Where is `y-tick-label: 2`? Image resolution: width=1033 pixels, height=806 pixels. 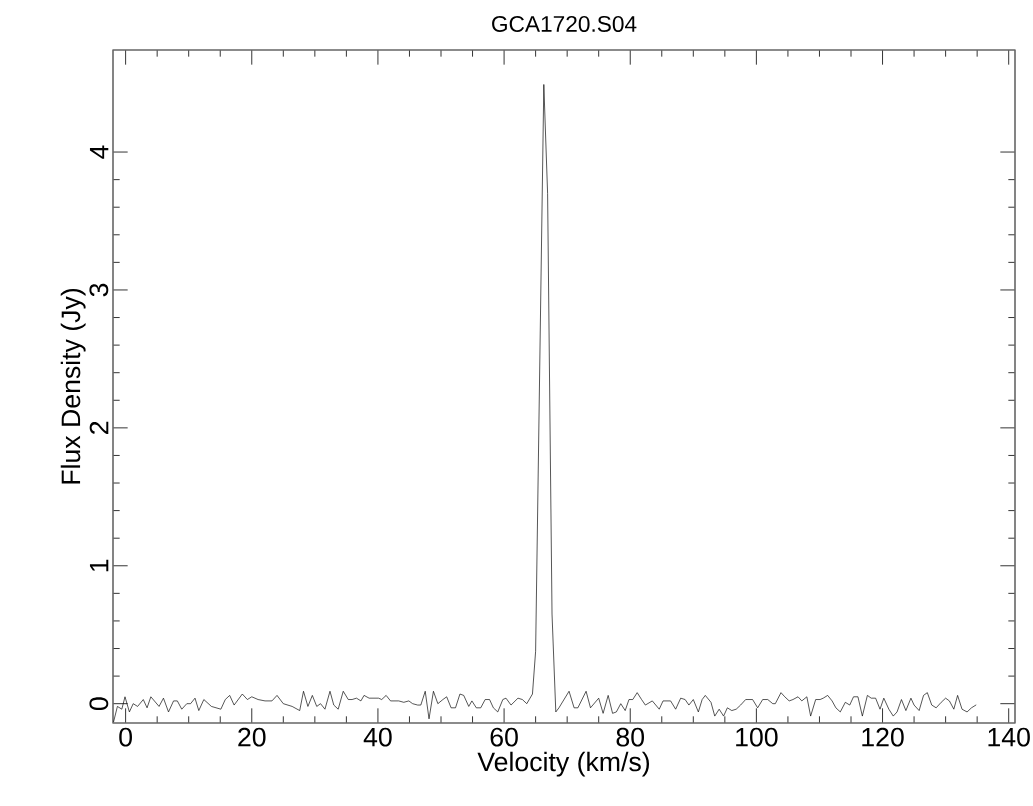 y-tick-label: 2 is located at coordinates (99, 427).